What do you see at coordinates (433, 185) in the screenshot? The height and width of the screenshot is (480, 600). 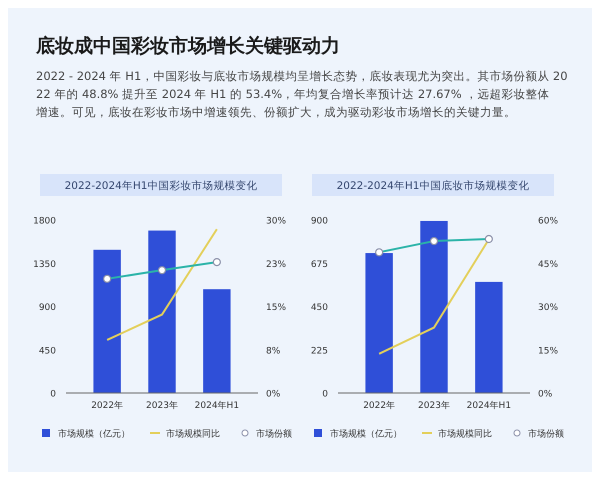 I see `chart-title: 2022-2024年H1中国底妆市场规模变化` at bounding box center [433, 185].